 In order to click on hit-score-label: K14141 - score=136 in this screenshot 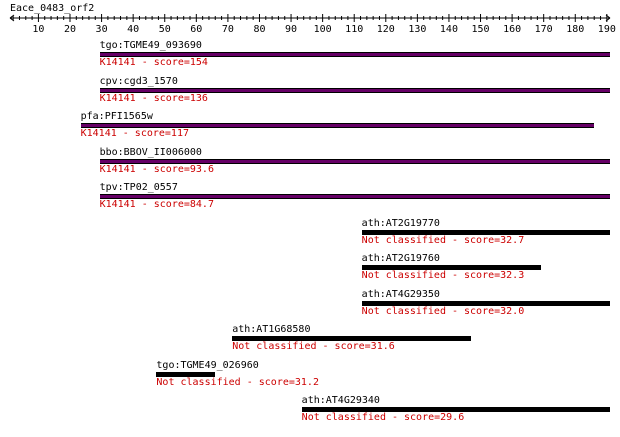, I will do `click(153, 98)`.